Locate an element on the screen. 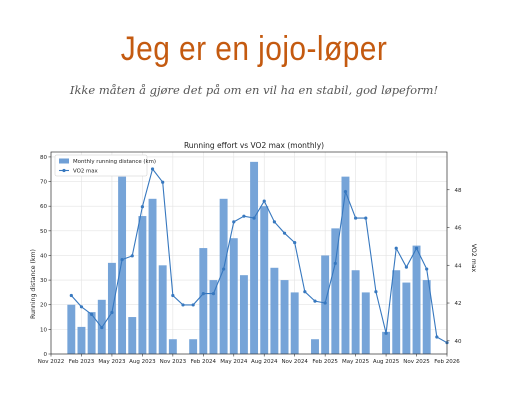 Image resolution: width=508 pixels, height=416 pixels. x-tick-label: May 2024 is located at coordinates (234, 362).